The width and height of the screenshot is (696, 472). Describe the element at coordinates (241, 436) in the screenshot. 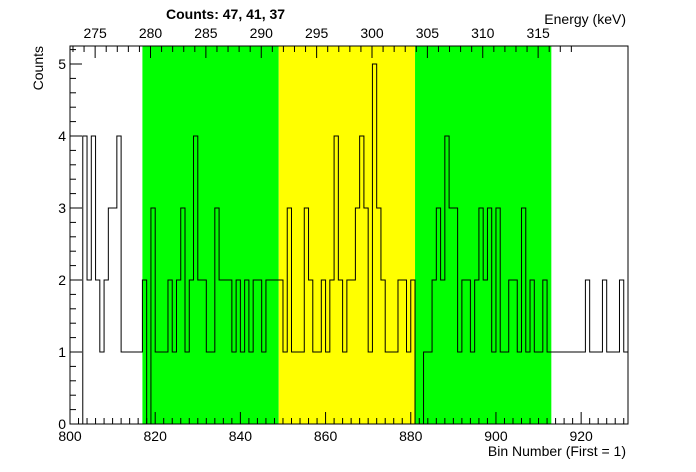

I see `x-tick-label: 840` at that location.